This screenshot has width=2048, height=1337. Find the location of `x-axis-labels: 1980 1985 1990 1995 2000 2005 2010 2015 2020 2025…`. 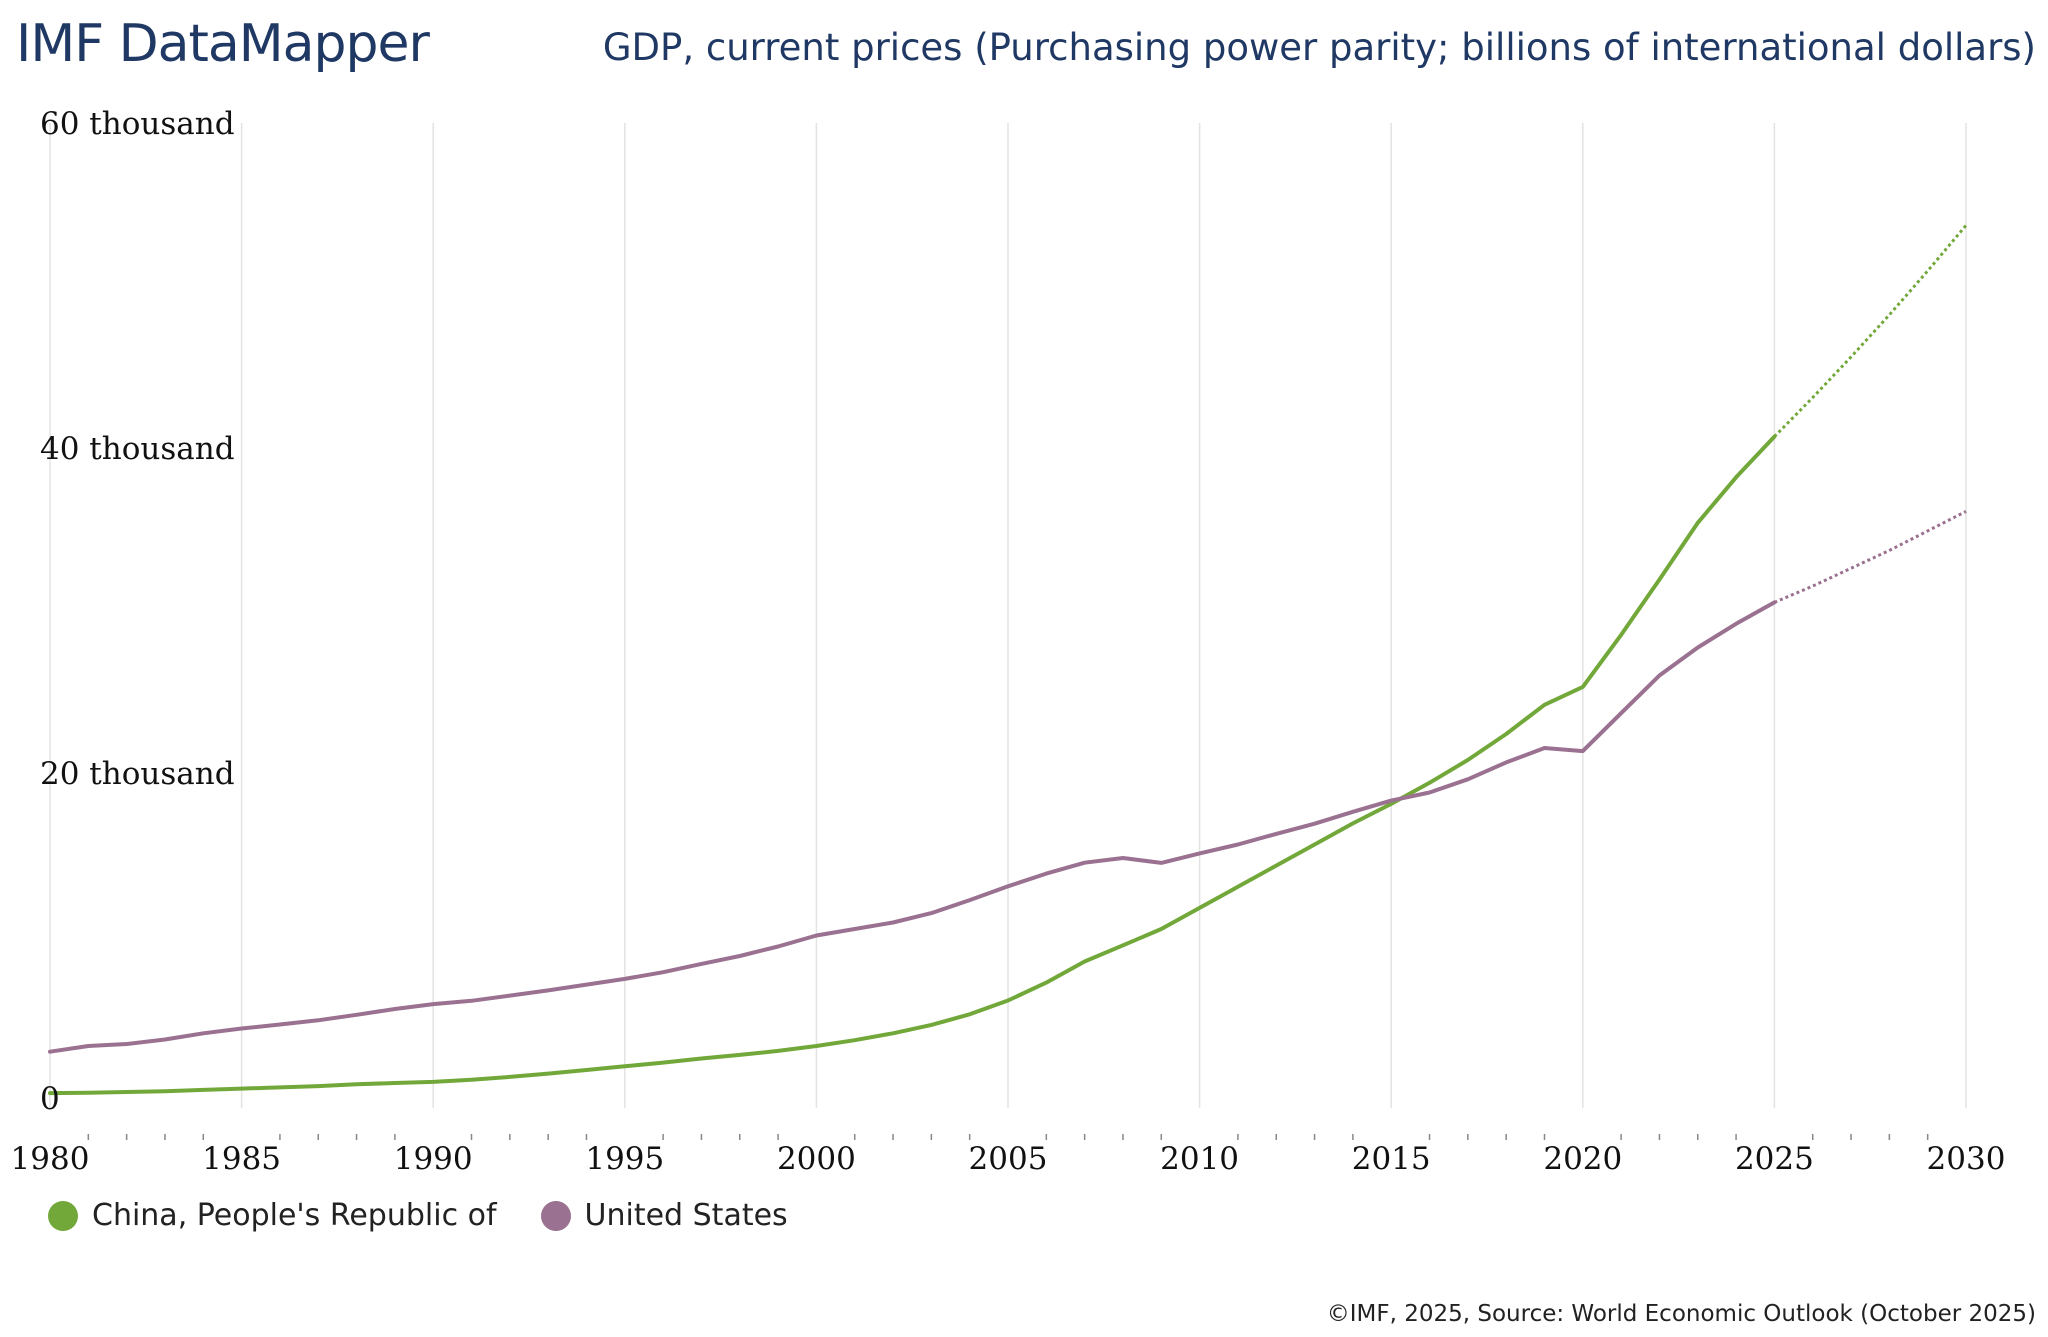

x-axis-labels: 1980 1985 1990 1995 2000 2005 2010 2015 2020 2025… is located at coordinates (1008, 1159).